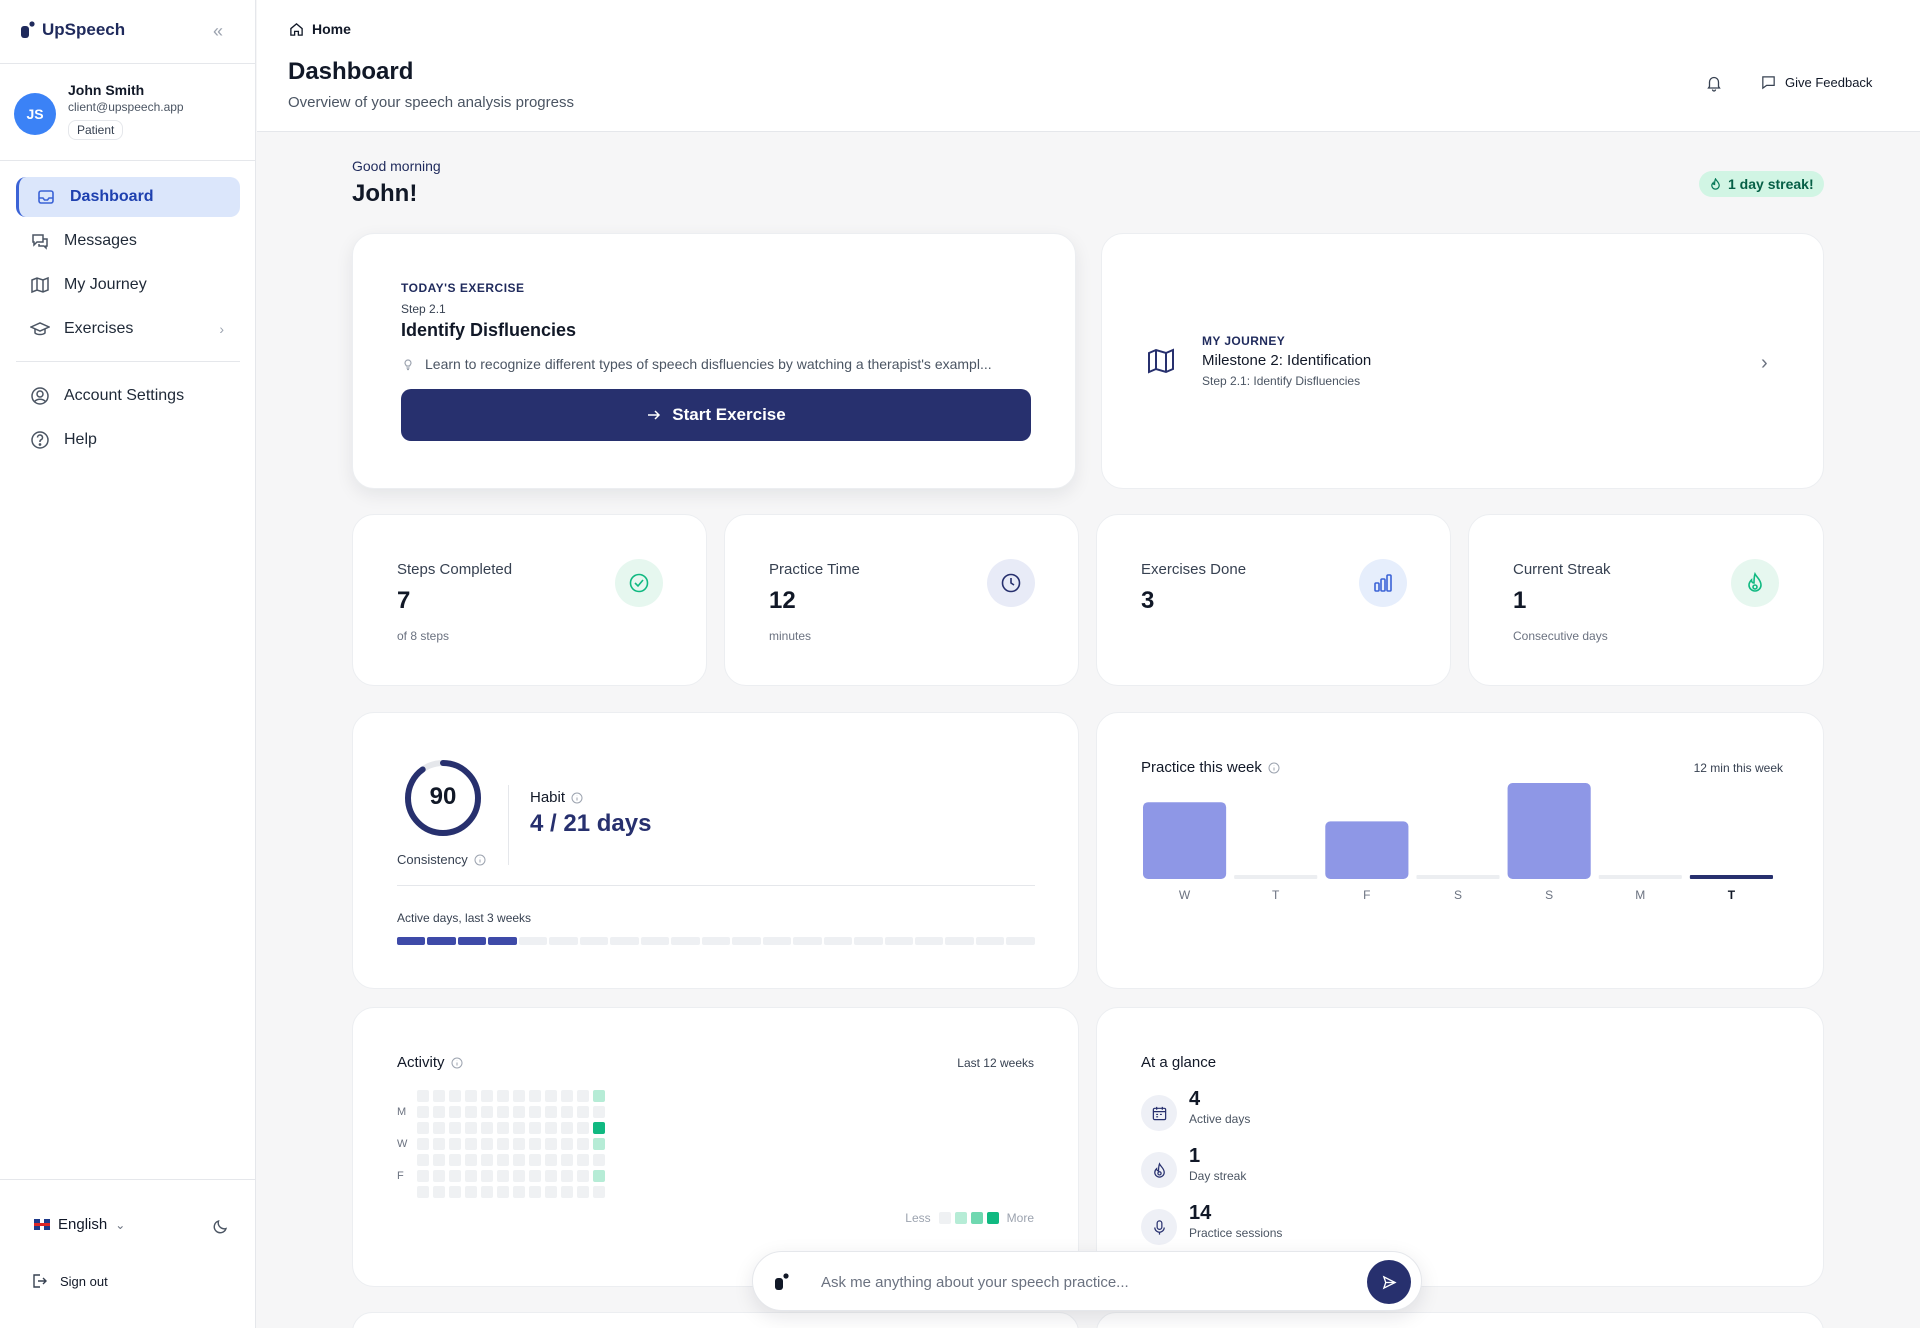 This screenshot has width=1920, height=1328. I want to click on give-feedback-button: Give Feedback, so click(1816, 82).